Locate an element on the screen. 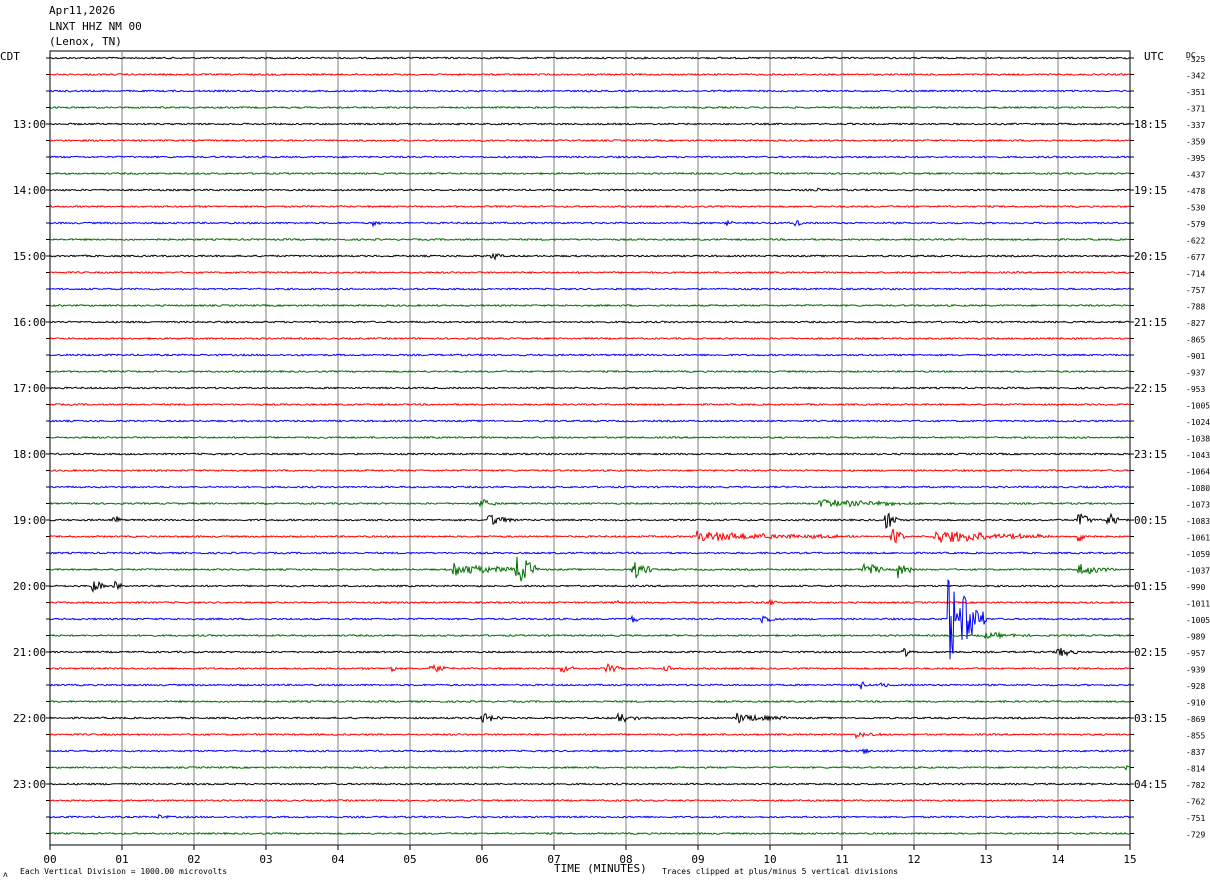  dc-offset-label: -957 is located at coordinates (1195, 653).